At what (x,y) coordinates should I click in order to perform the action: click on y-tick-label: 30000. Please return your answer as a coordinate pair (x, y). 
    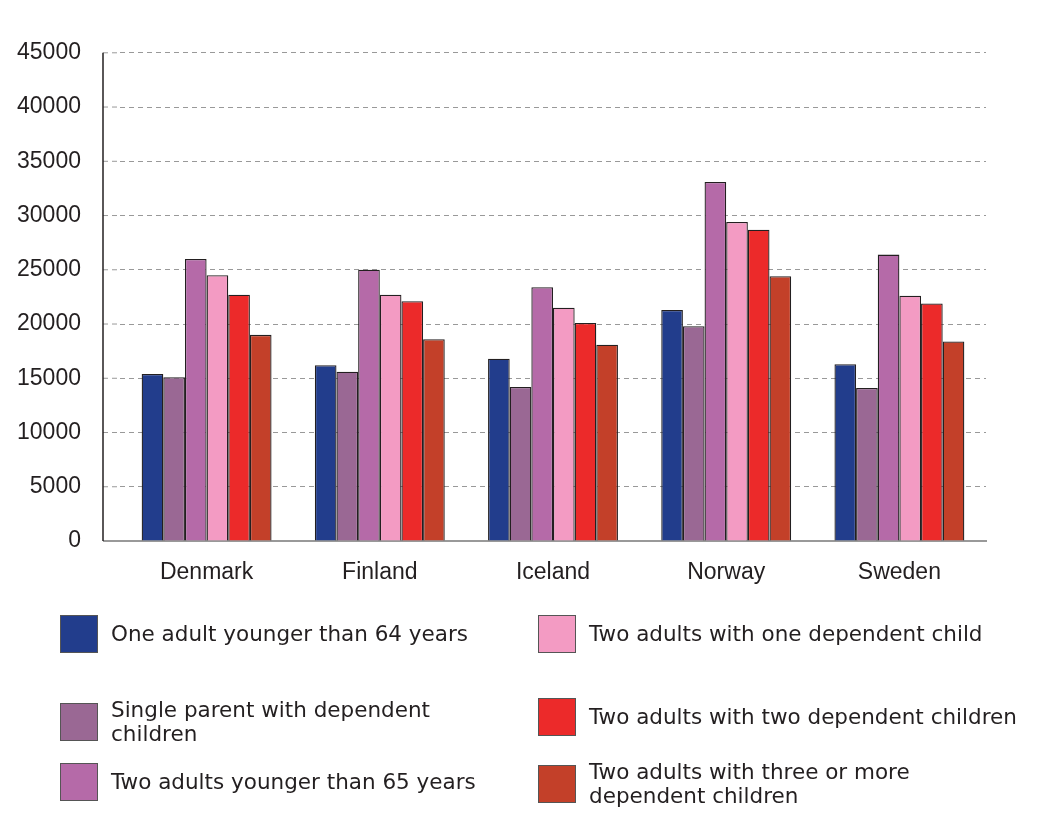
    Looking at the image, I should click on (49, 213).